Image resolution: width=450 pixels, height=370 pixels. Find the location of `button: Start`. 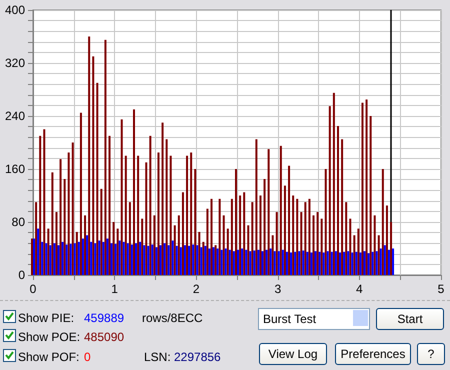

button: Start is located at coordinates (410, 319).